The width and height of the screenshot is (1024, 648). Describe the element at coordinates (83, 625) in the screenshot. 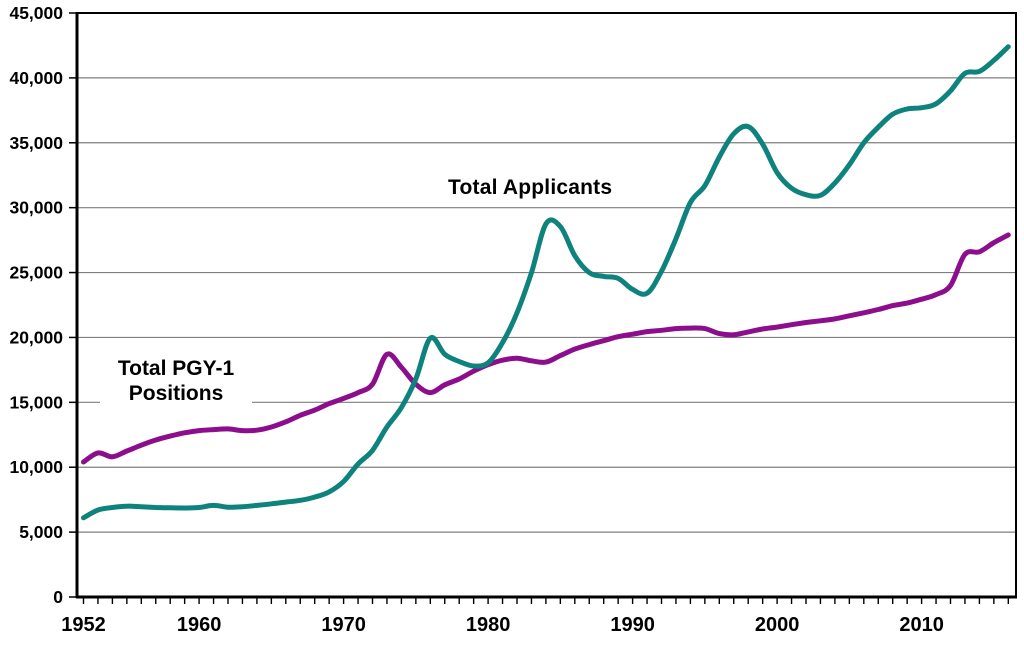

I see `x-axis-label-1952: 1952` at that location.